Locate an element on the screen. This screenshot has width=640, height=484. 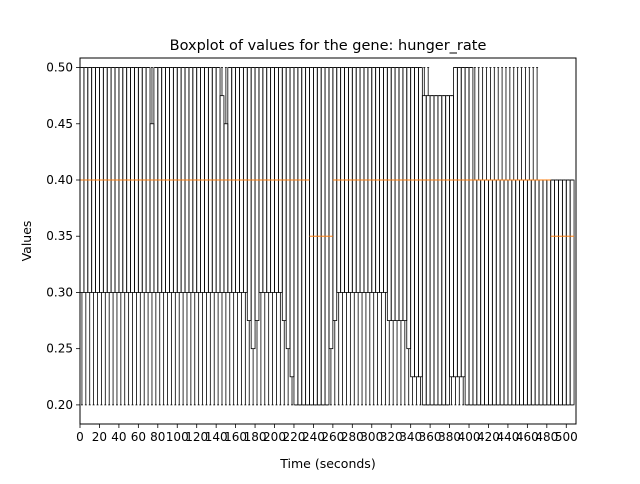
y-tick-label: 0.25 is located at coordinates (59, 349).